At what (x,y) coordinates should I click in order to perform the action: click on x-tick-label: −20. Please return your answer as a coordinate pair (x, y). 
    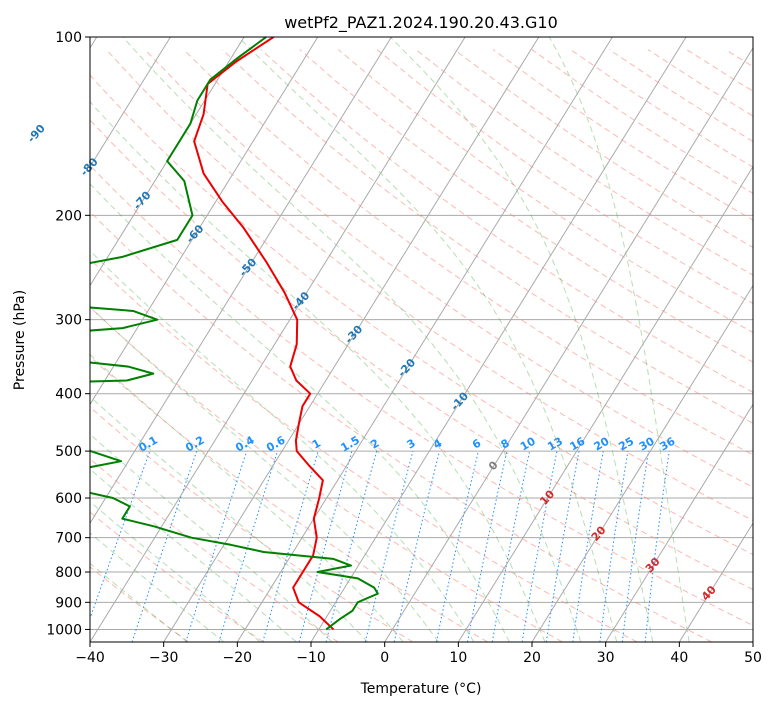
    Looking at the image, I should click on (238, 658).